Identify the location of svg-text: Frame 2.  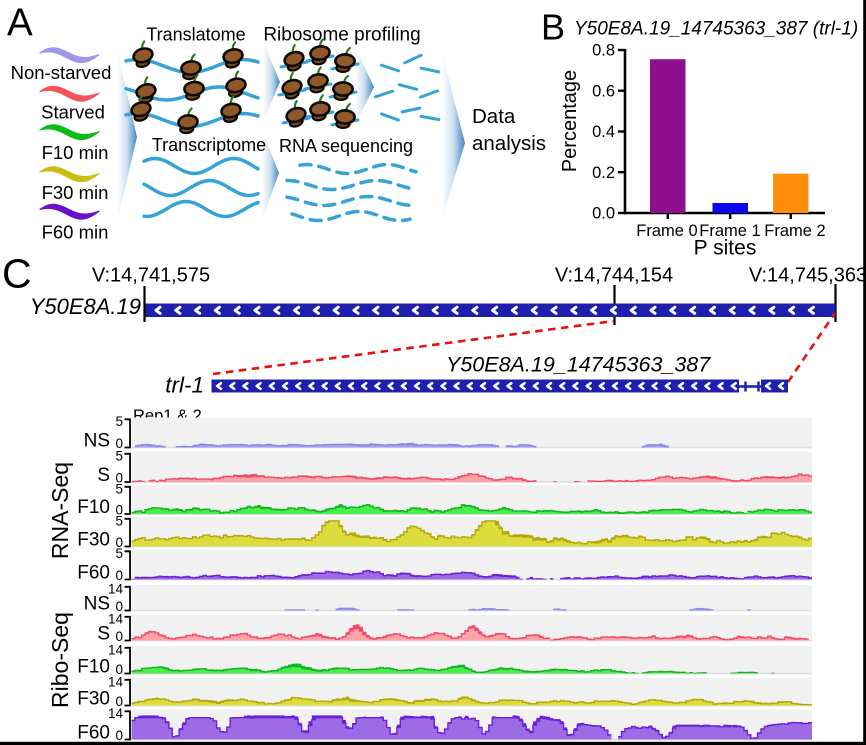
(794, 231).